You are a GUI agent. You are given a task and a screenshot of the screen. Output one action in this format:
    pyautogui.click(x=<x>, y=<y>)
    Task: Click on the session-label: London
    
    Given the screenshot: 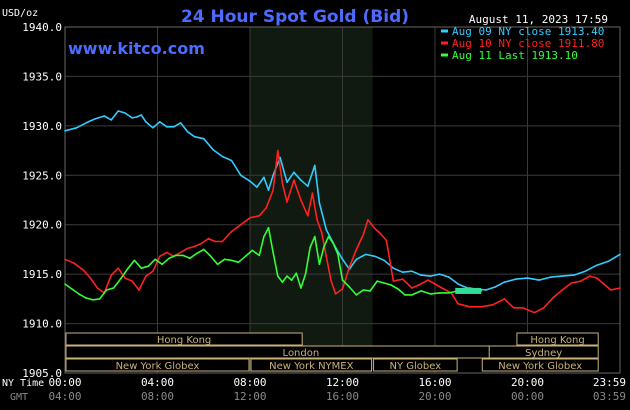 What is the action you would take?
    pyautogui.click(x=301, y=353)
    